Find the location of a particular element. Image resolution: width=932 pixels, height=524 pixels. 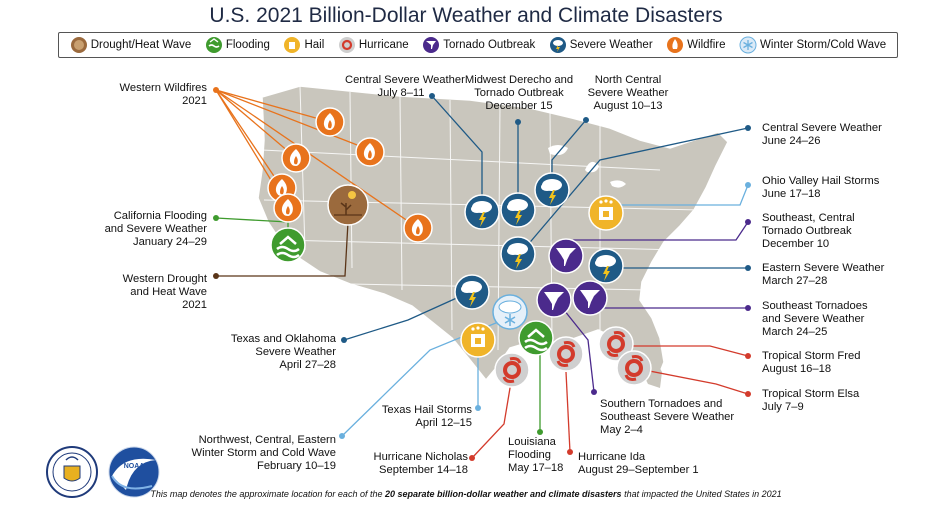

callout-line: April 27–28 is located at coordinates (307, 365).